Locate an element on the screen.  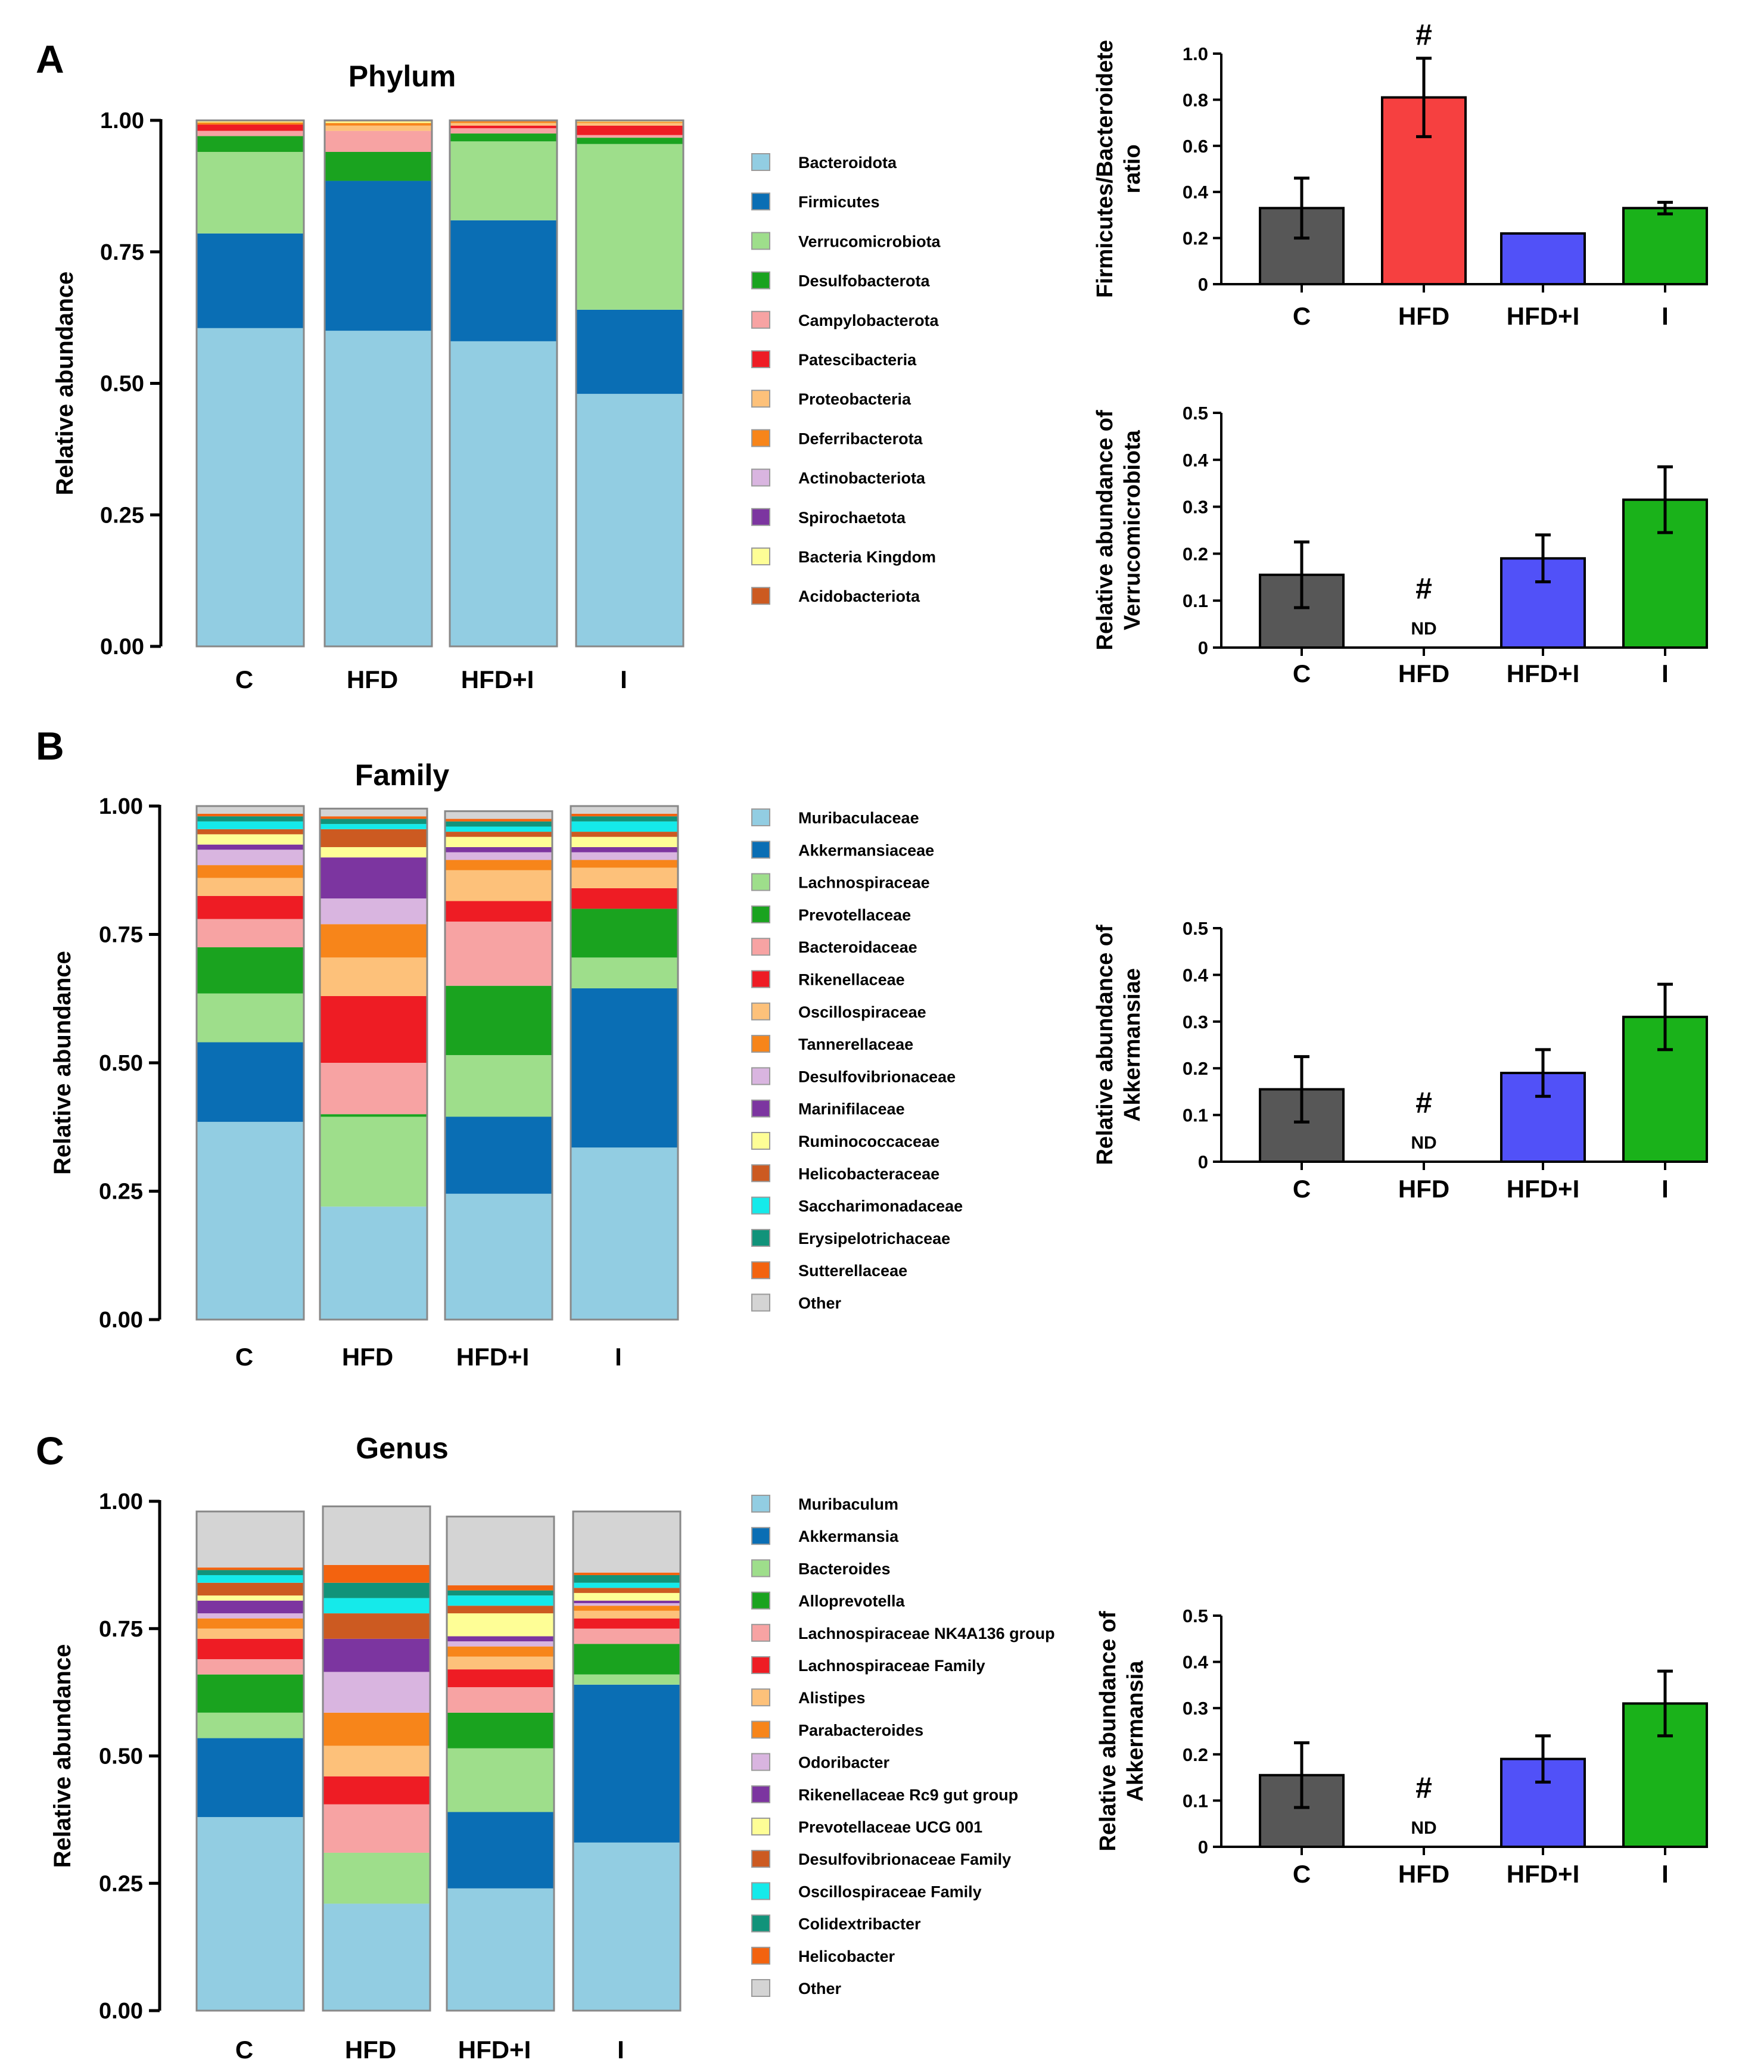
y-axis-label: ratio is located at coordinates (1132, 168).